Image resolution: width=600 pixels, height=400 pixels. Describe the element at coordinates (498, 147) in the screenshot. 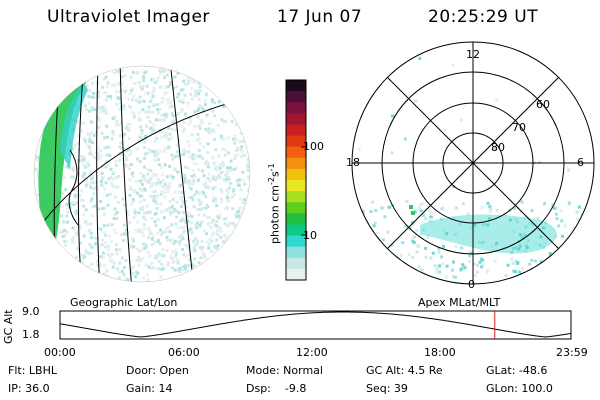

I see `mlat-label-80: 80` at that location.